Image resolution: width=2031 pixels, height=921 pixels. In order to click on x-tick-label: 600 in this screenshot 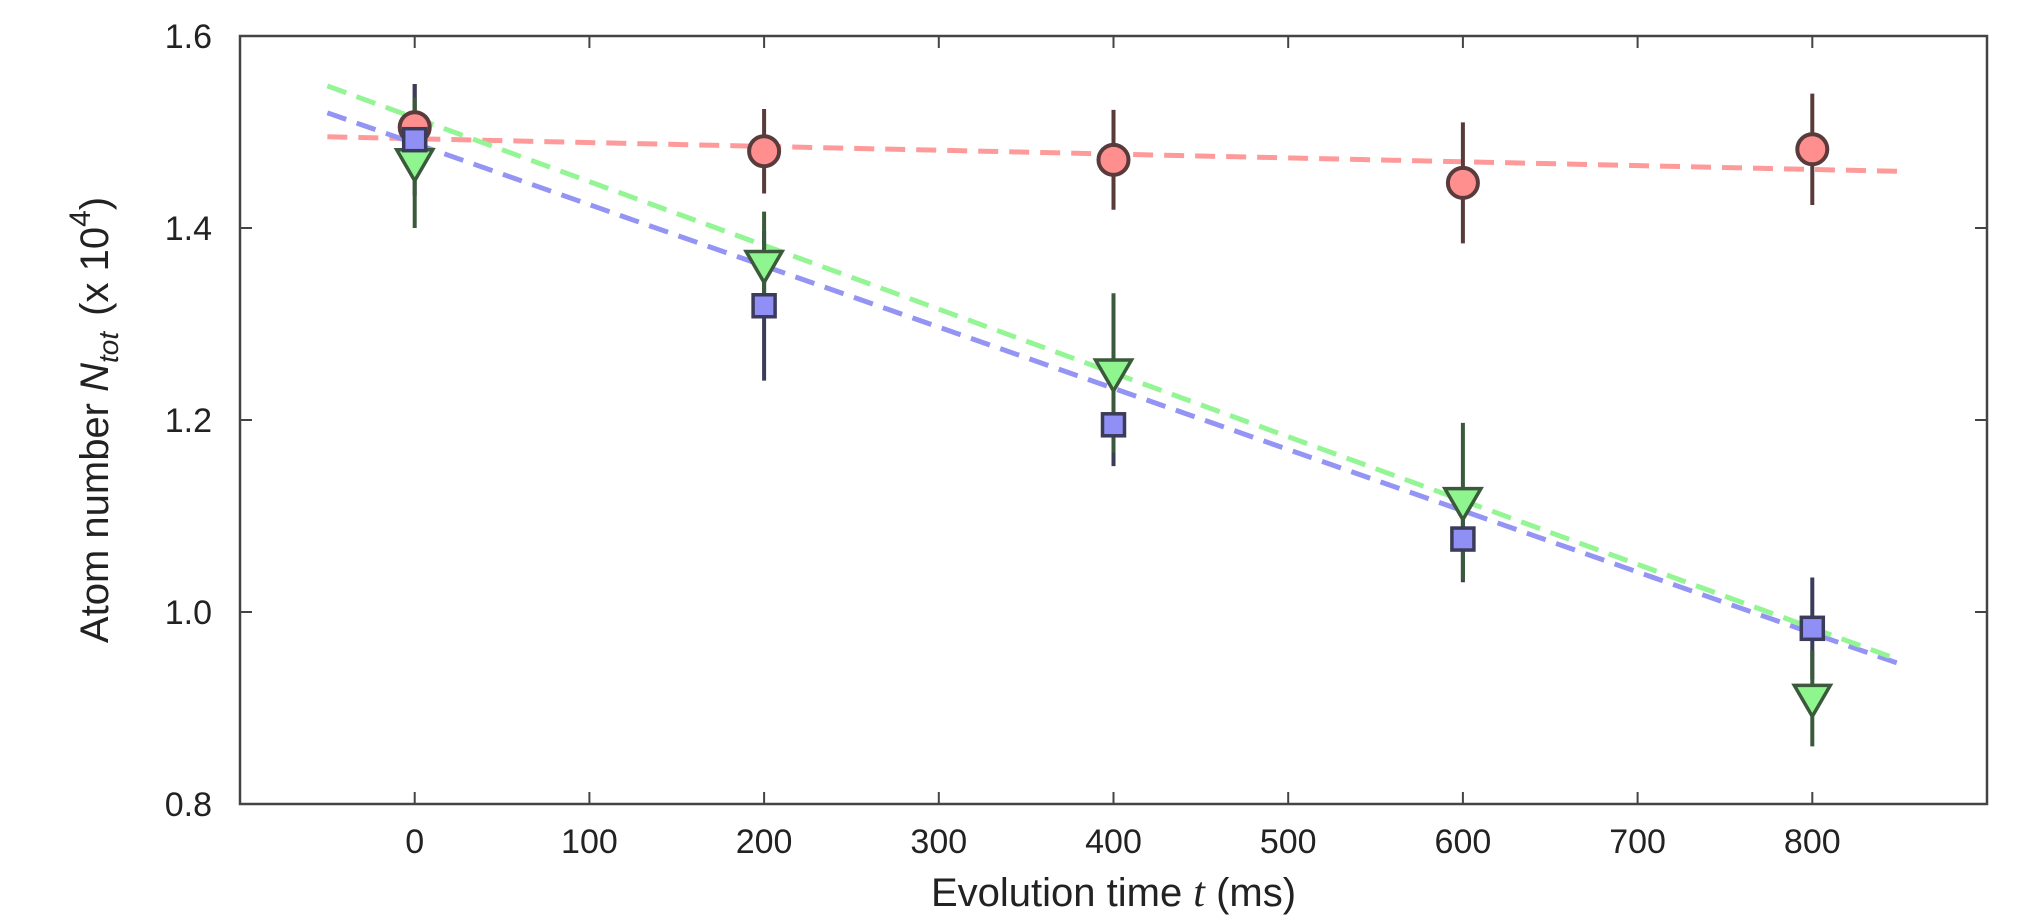, I will do `click(1463, 842)`.